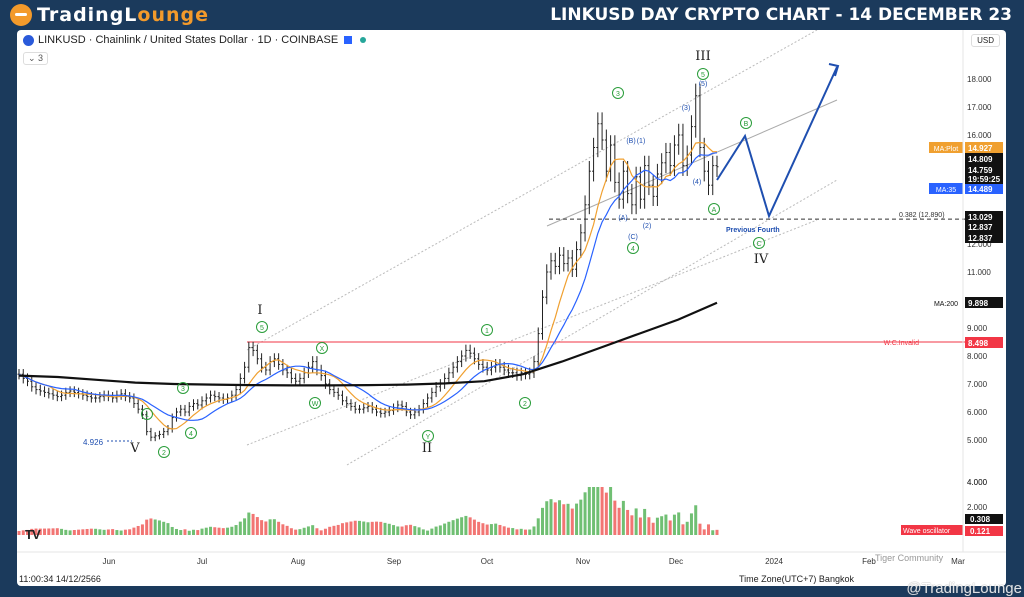  I want to click on wave-label-minor: B, so click(746, 124).